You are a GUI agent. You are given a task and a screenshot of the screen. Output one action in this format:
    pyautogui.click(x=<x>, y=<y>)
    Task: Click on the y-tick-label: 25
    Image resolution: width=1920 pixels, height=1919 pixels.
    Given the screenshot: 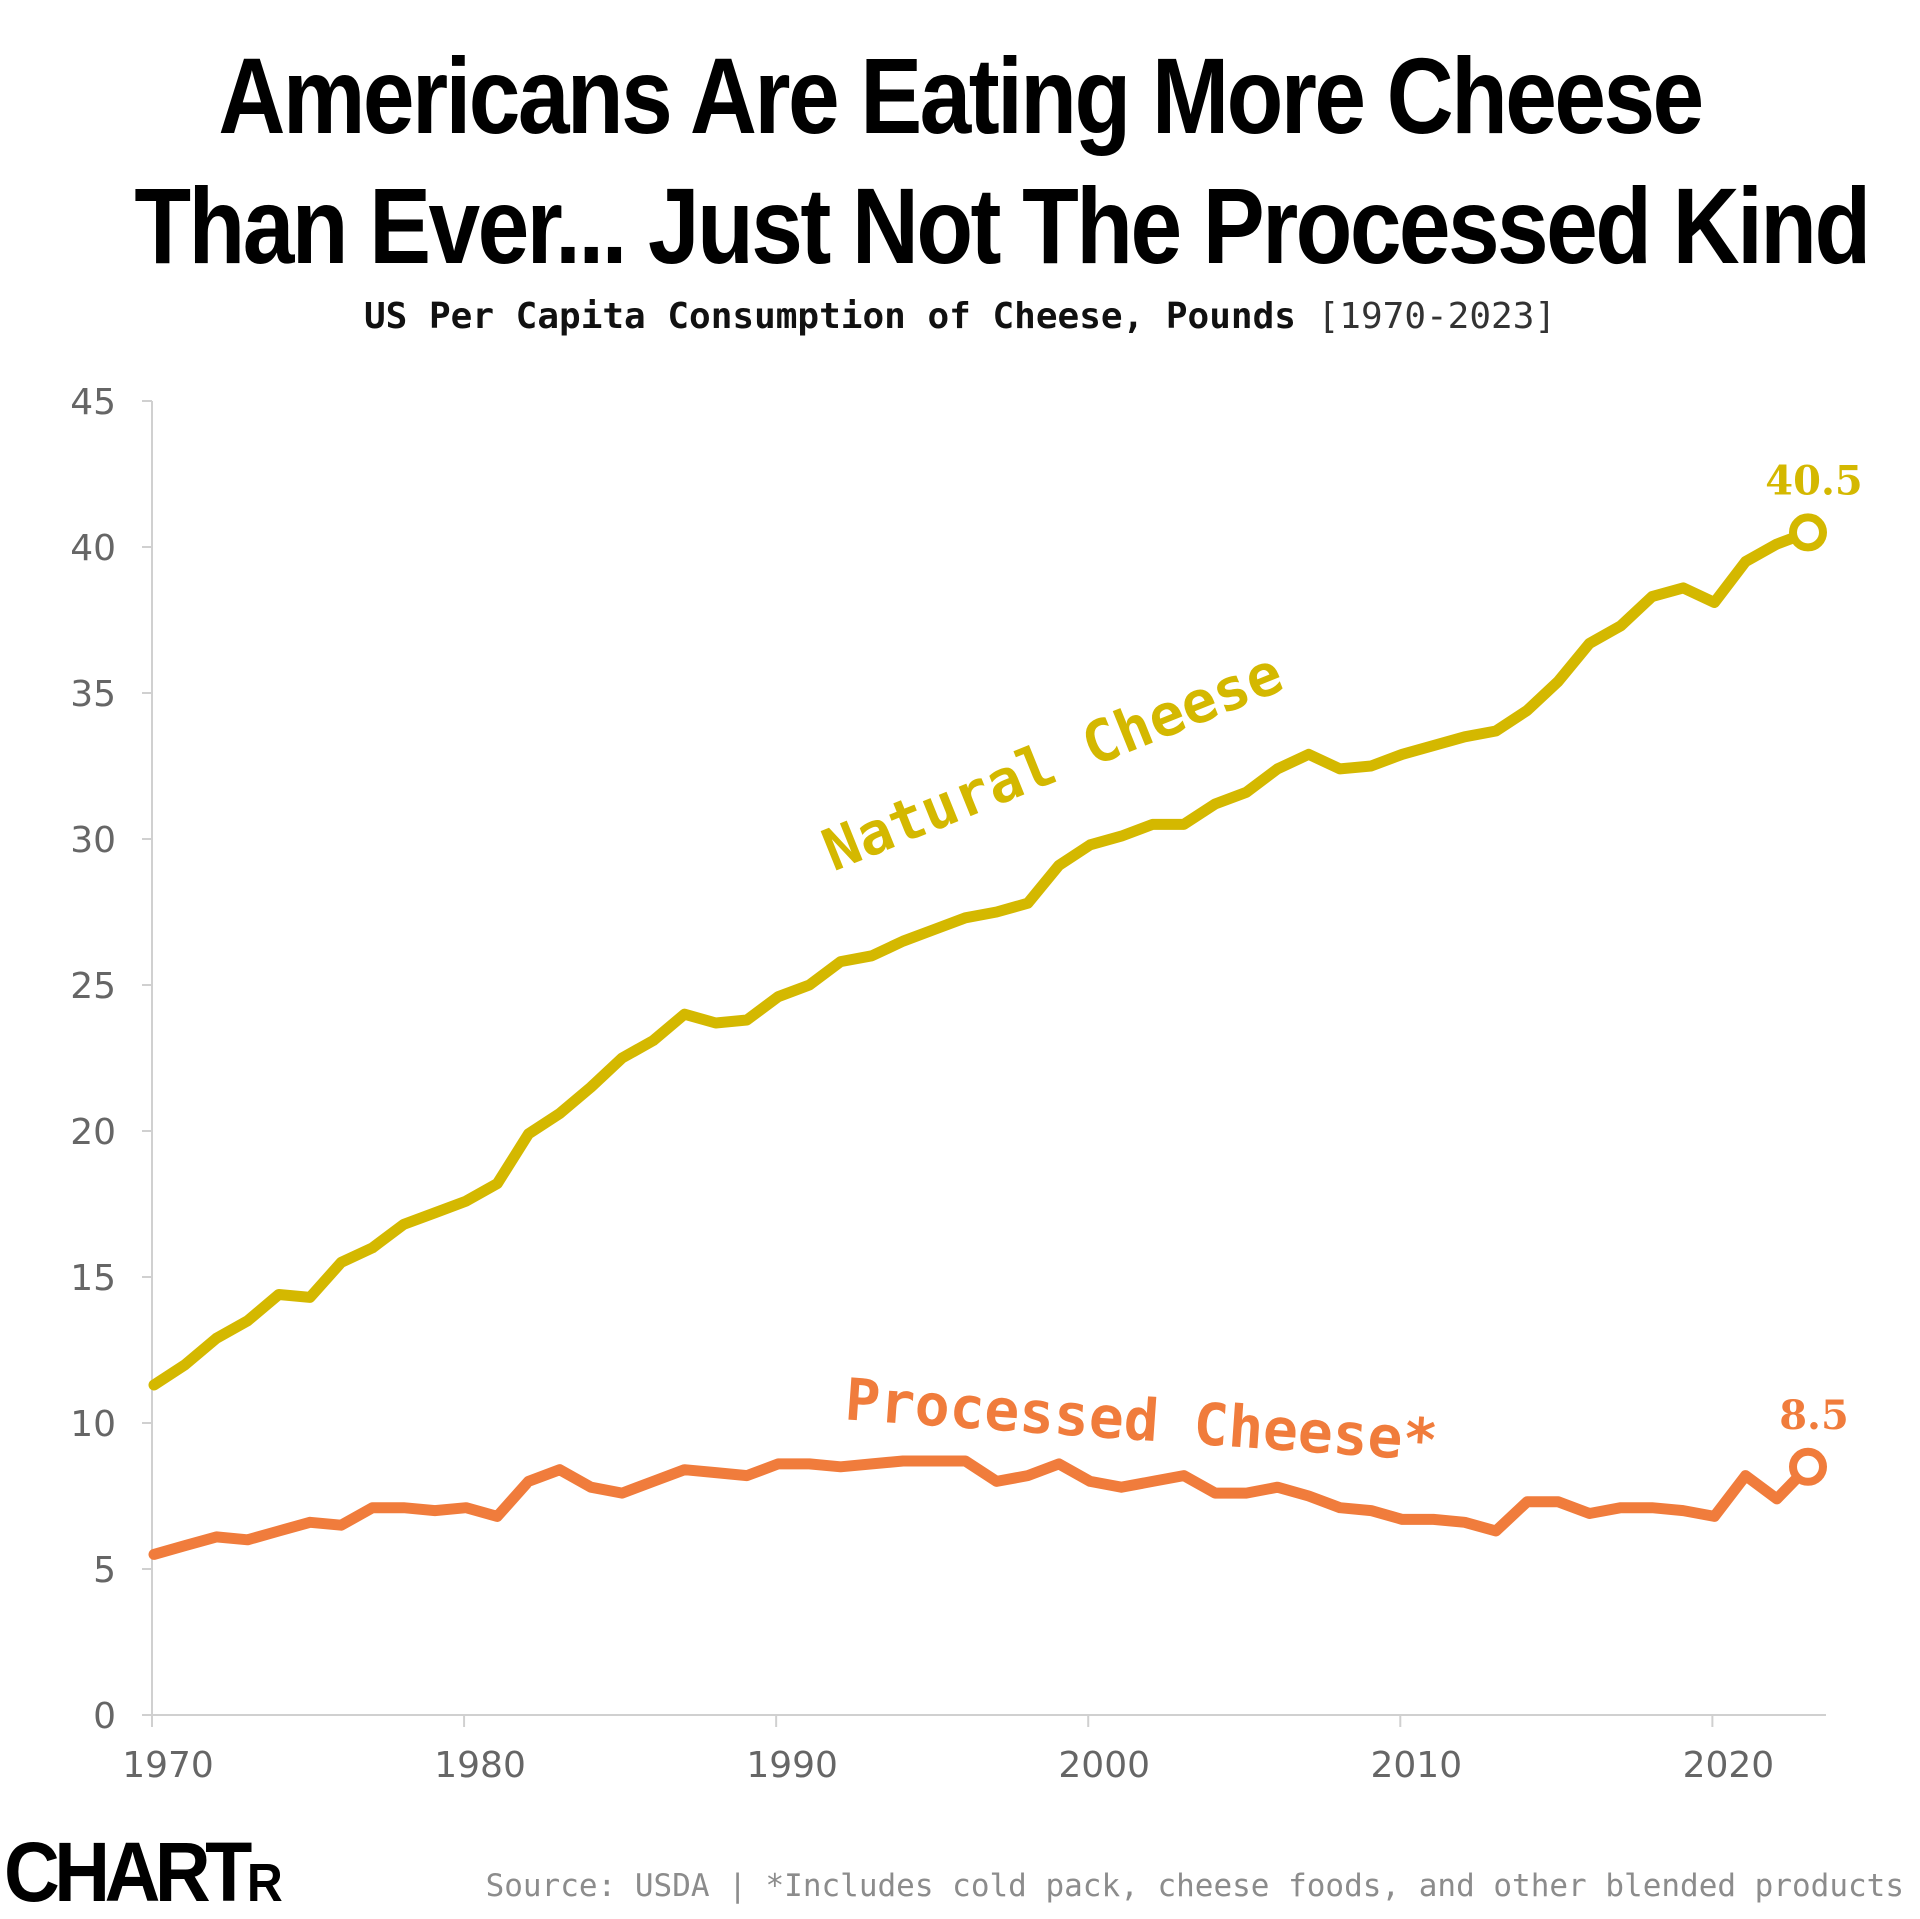 What is the action you would take?
    pyautogui.click(x=93, y=986)
    